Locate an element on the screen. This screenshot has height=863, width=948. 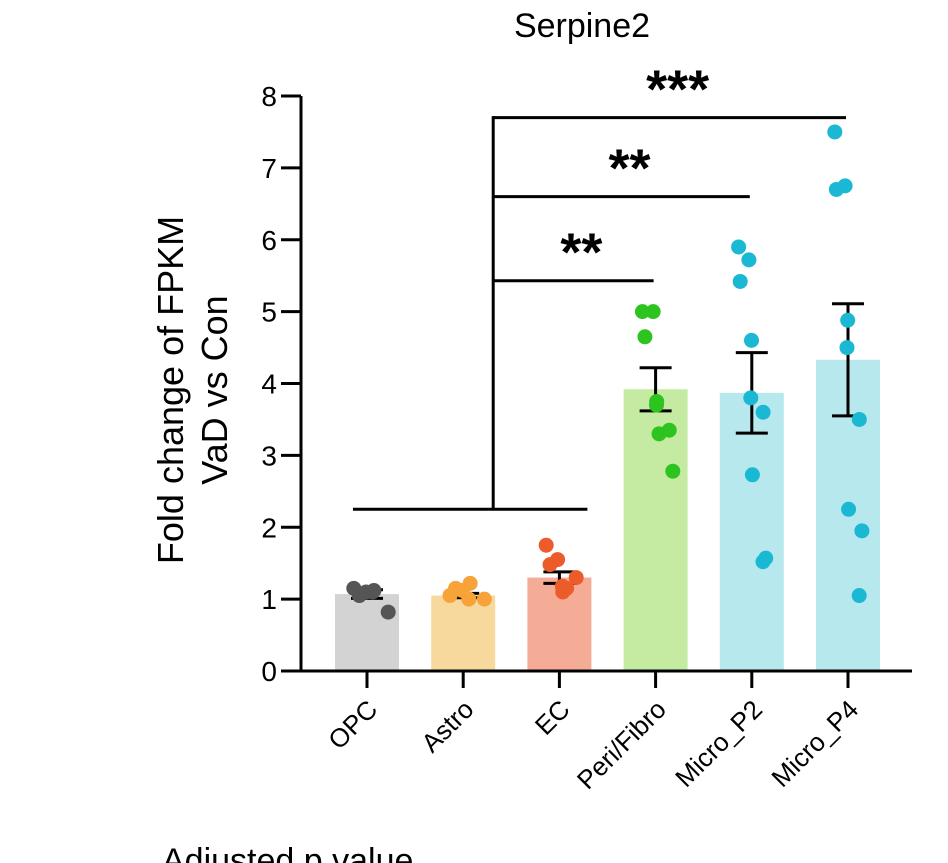
significance-stars-micro-p2: ** is located at coordinates (629, 169).